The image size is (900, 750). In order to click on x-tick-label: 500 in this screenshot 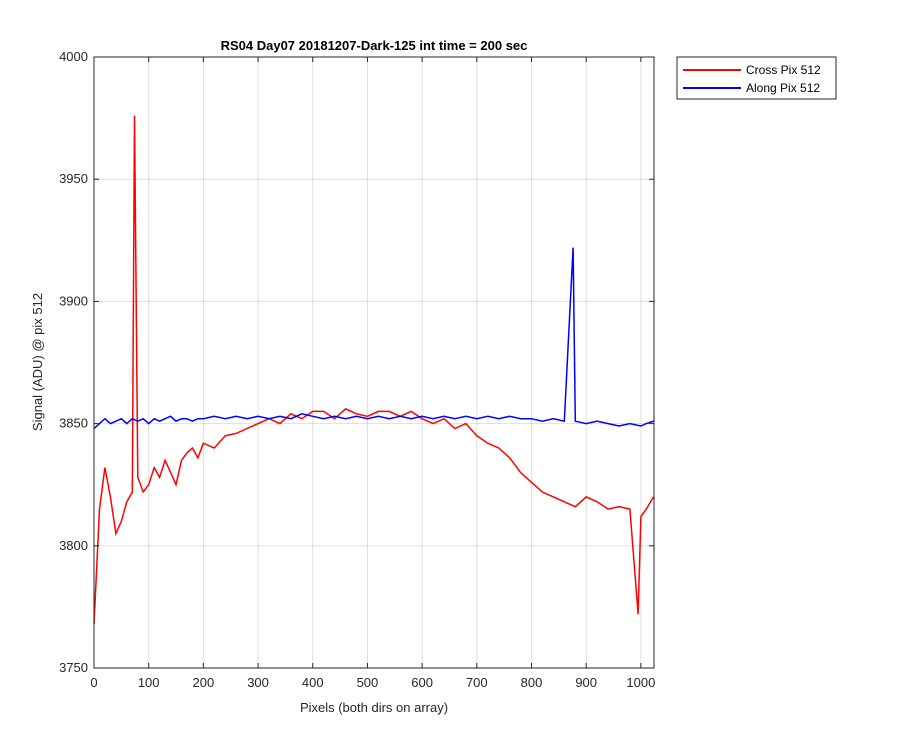, I will do `click(368, 682)`.